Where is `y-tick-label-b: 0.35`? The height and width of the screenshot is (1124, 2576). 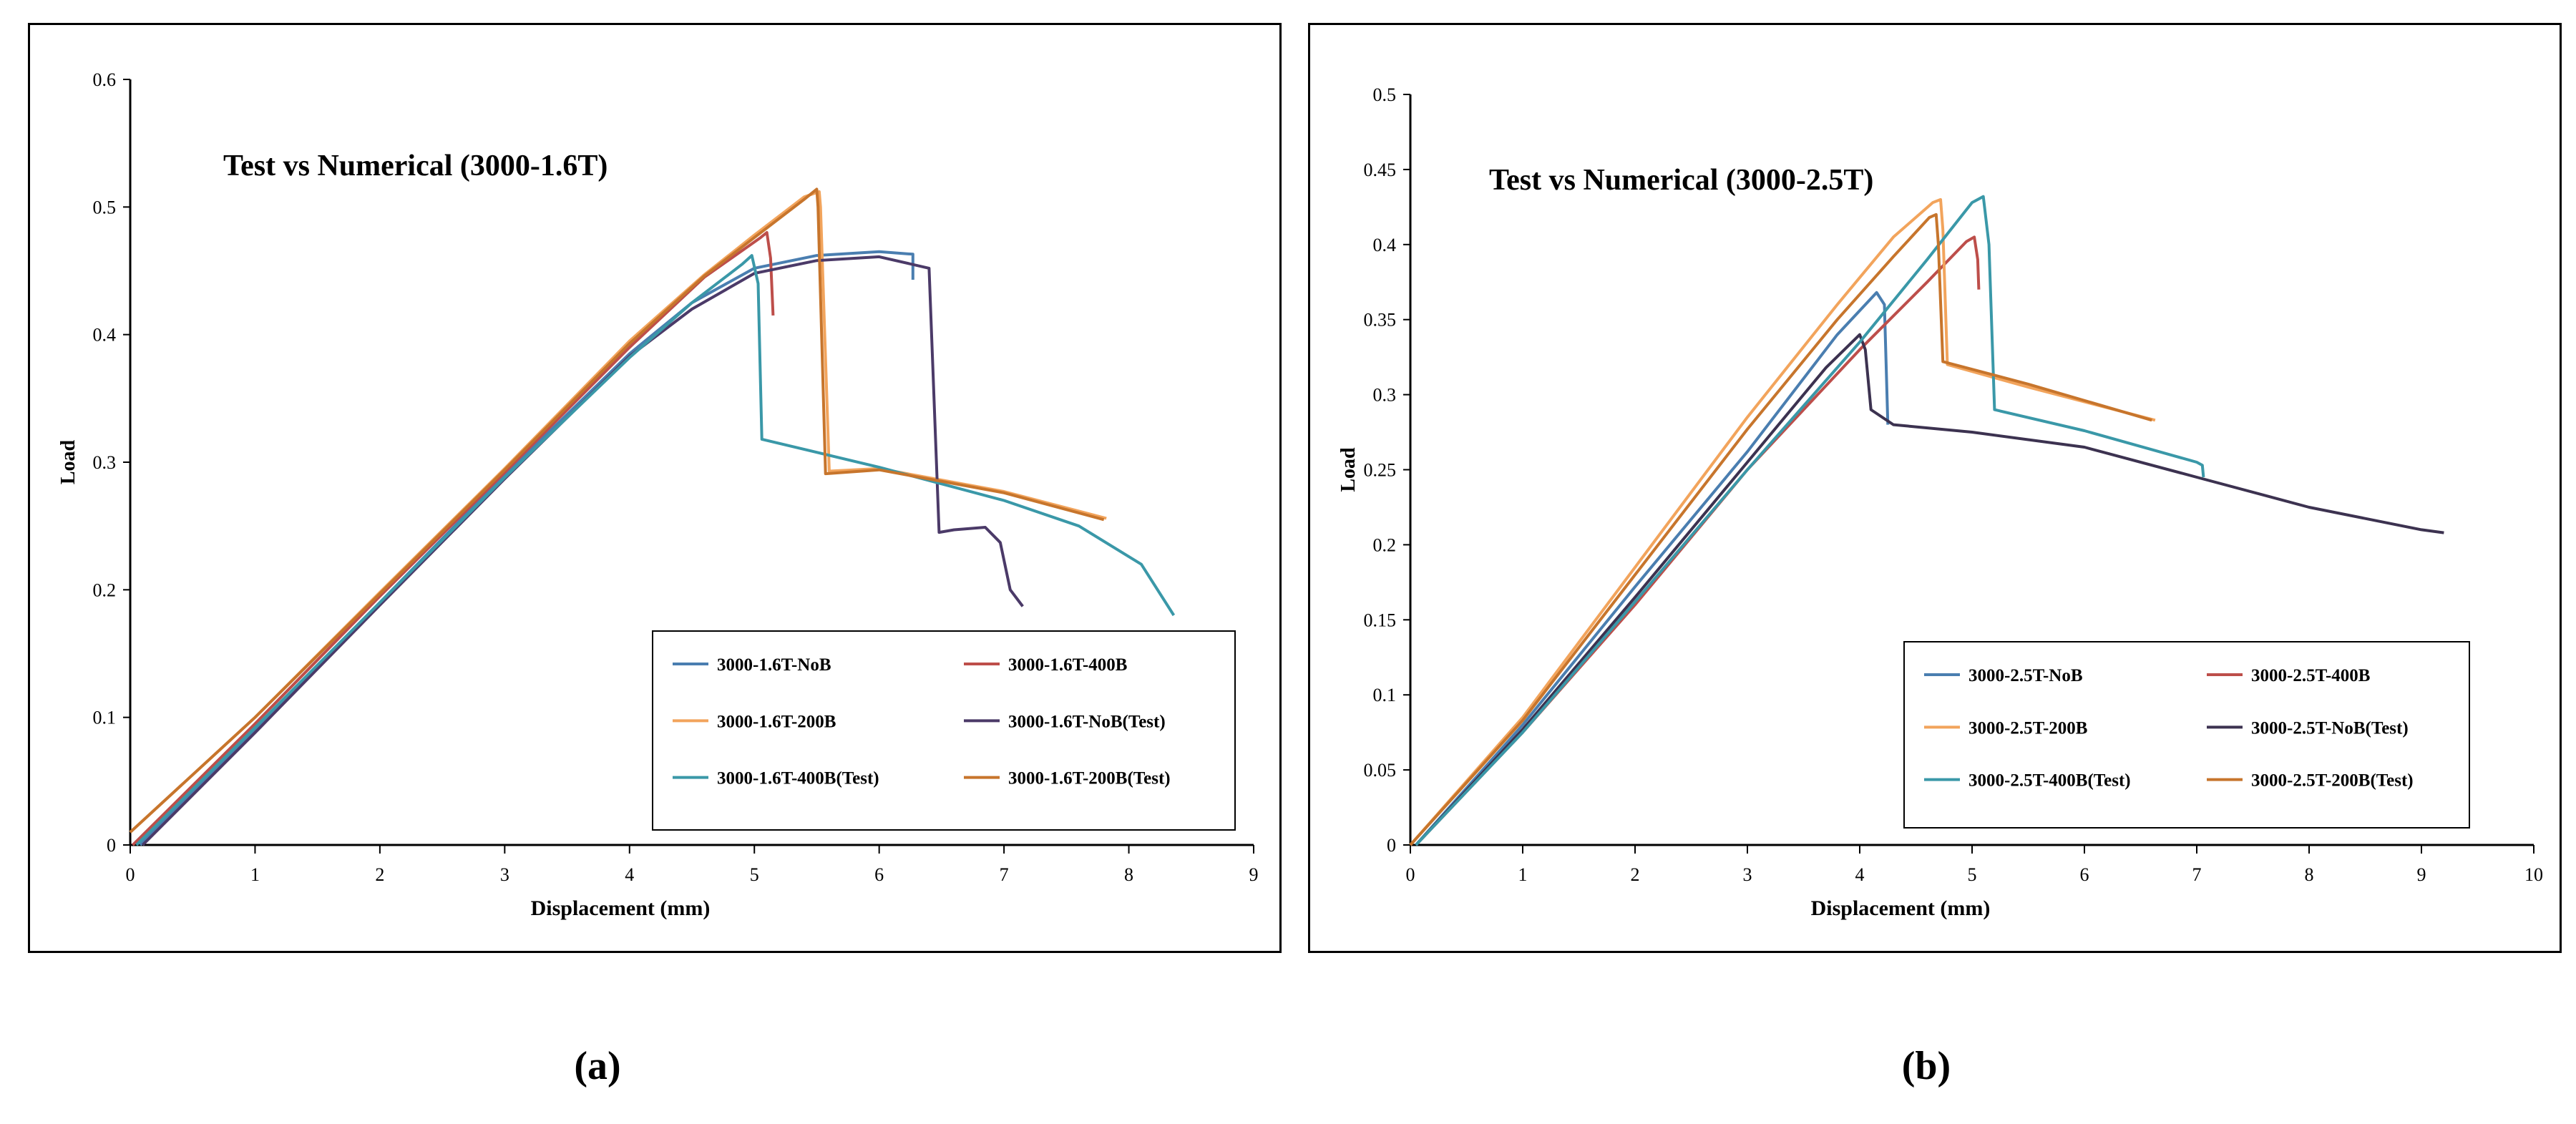 y-tick-label-b: 0.35 is located at coordinates (1380, 320).